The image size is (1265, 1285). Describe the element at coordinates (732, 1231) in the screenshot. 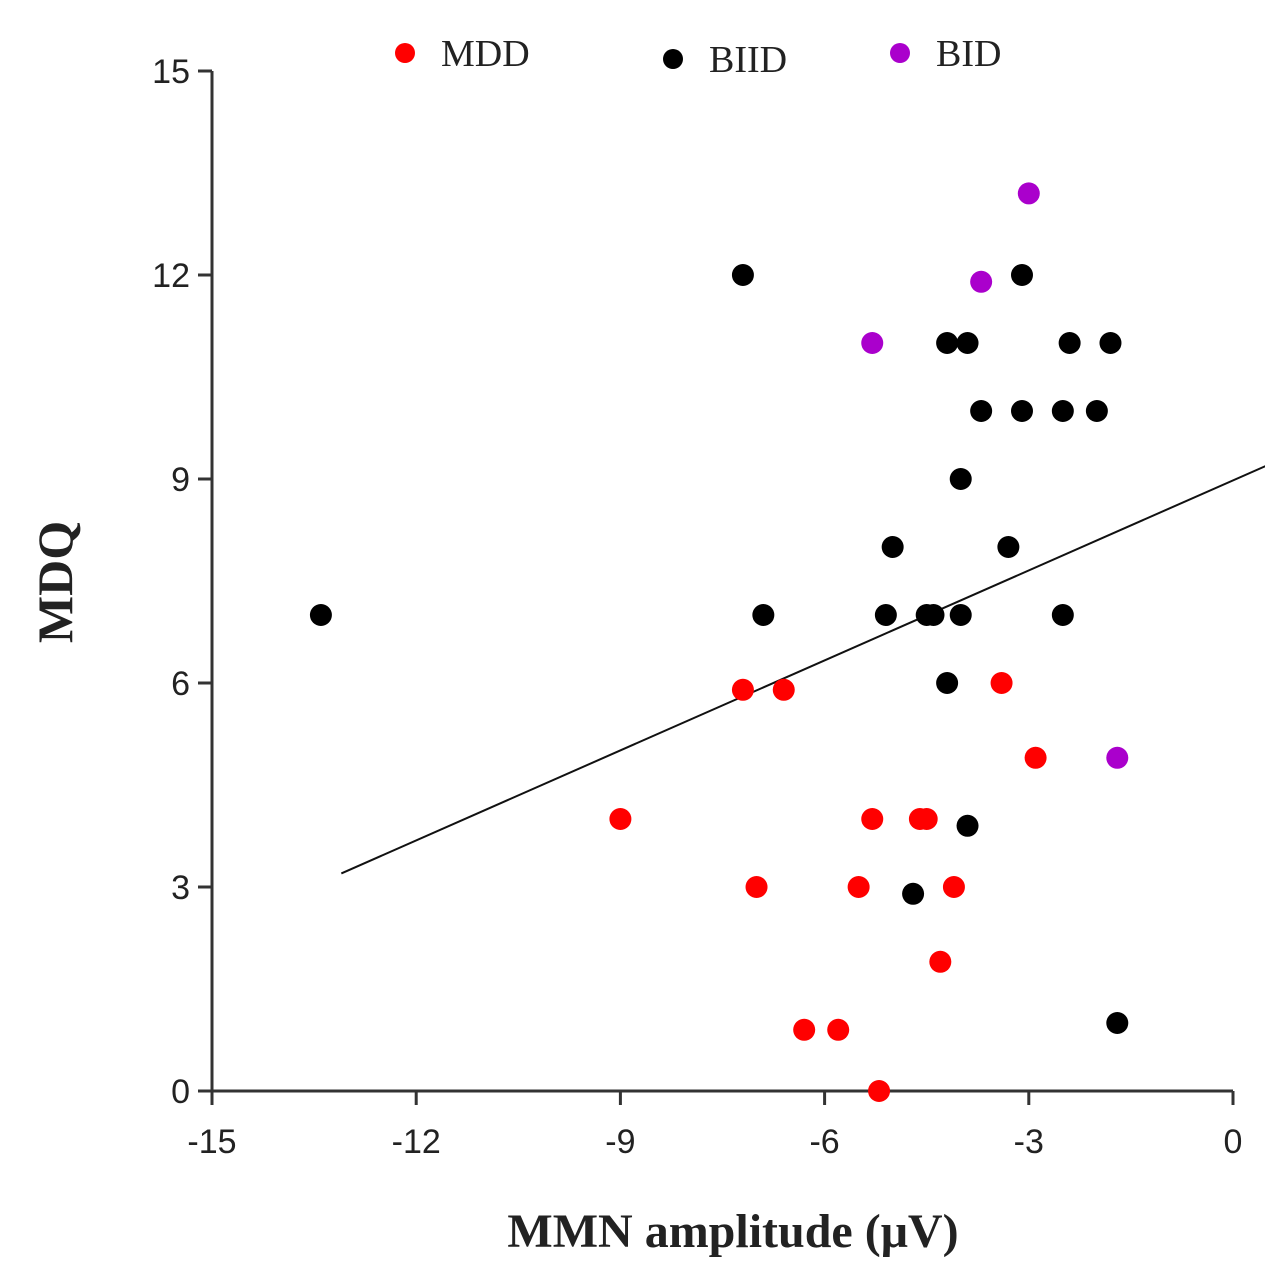

I see `x-axis-title: MMN amplitude (μV)` at that location.